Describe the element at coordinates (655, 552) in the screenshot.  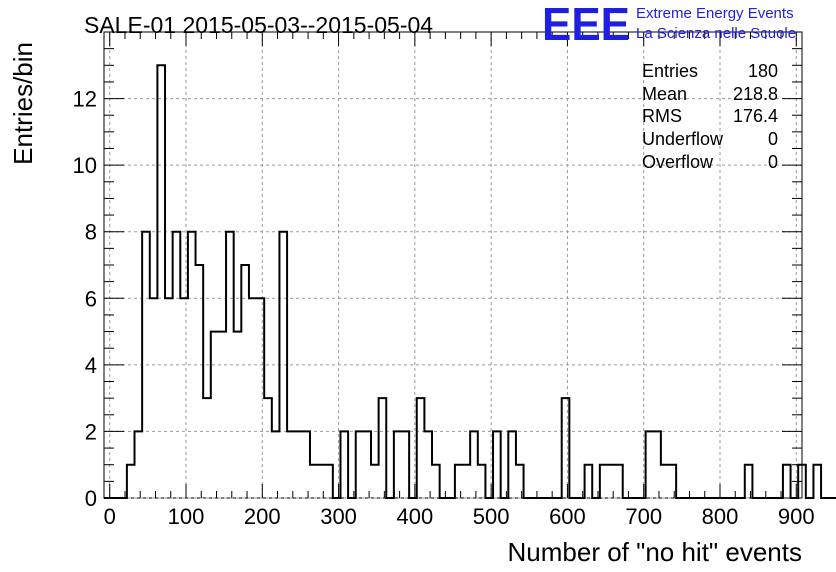
I see `x-axis-label: Number of "no hit" events` at that location.